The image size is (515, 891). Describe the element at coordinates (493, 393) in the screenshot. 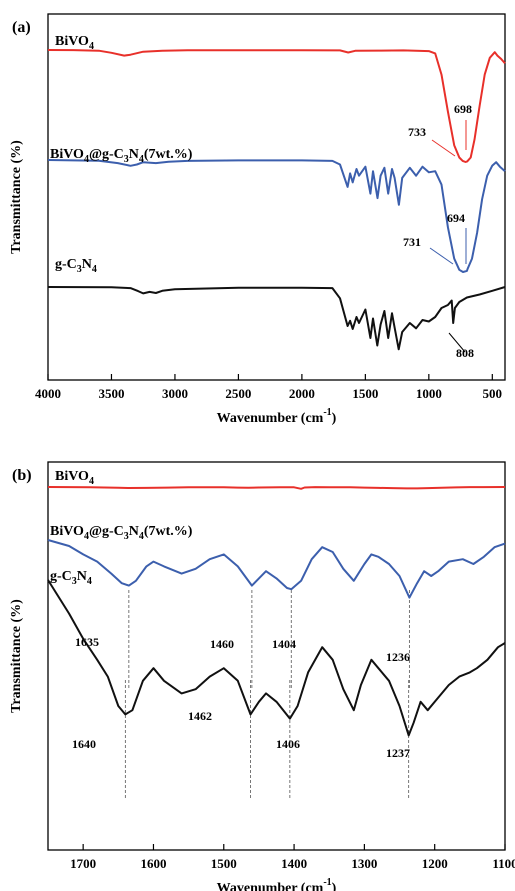

I see `x-tick-label: 500` at that location.